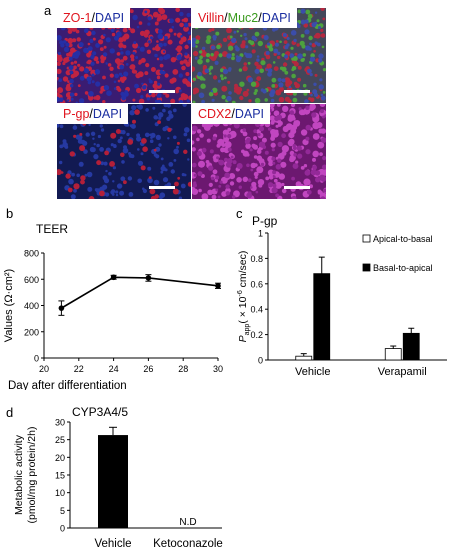 The image size is (463, 550). What do you see at coordinates (259, 151) in the screenshot?
I see `micrograph-cdx2: CDX2/DAPI` at bounding box center [259, 151].